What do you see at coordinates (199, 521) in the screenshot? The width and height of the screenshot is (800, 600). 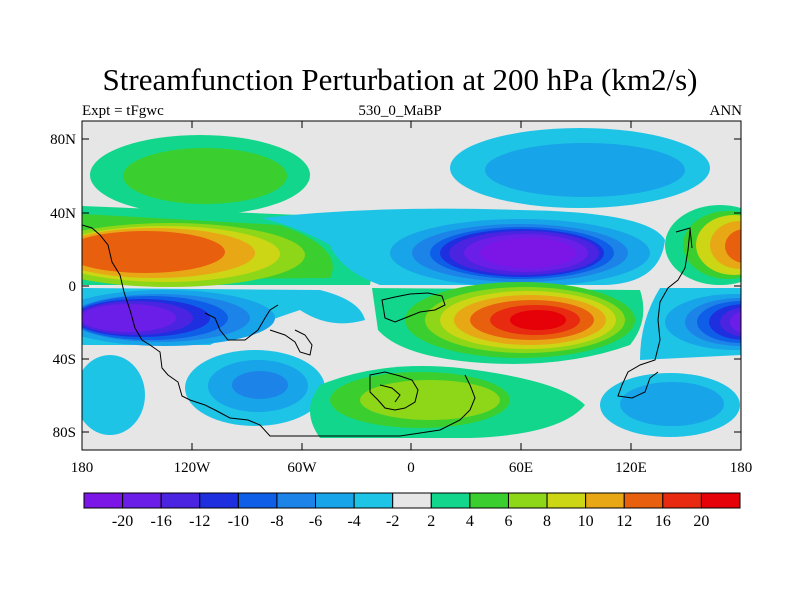 I see `colorbar-label: -12` at bounding box center [199, 521].